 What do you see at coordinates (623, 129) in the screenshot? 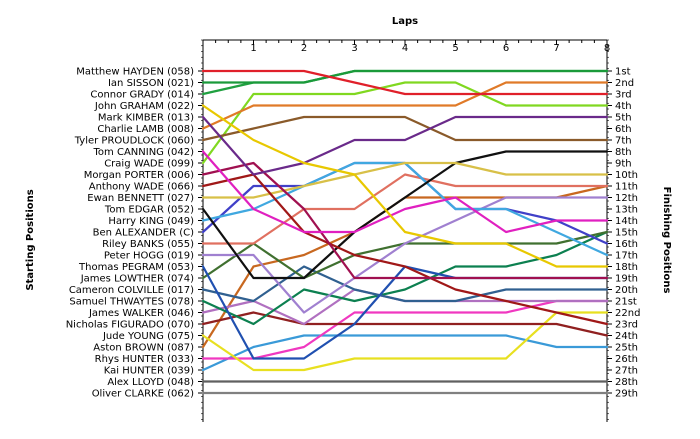
I see `finish-label: 6th` at bounding box center [623, 129].